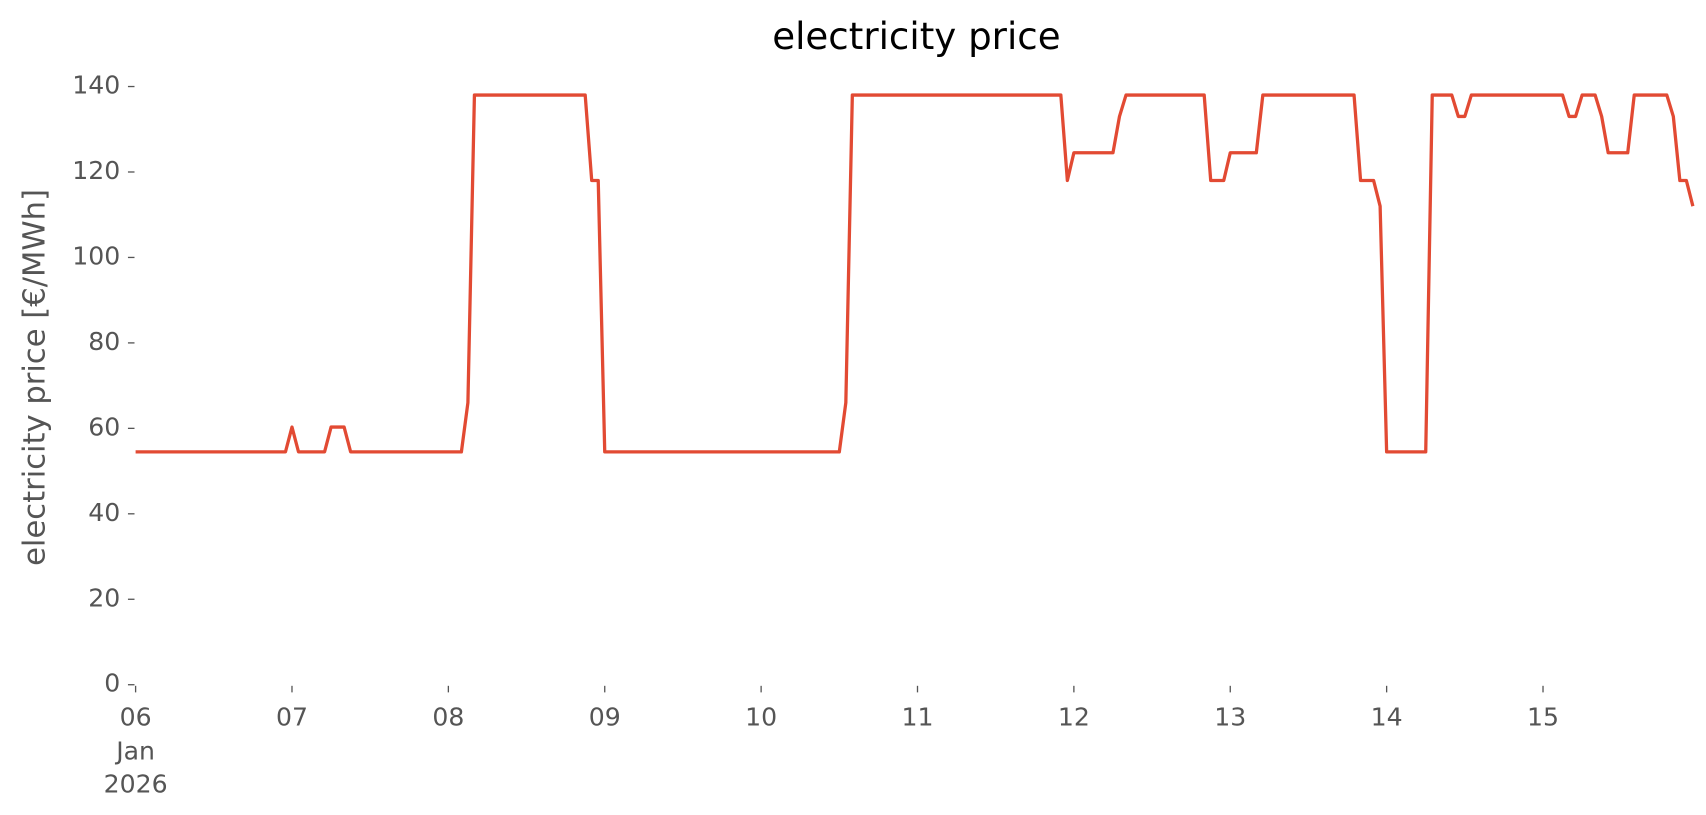  What do you see at coordinates (448, 717) in the screenshot?
I see `x-tick-label: 08` at bounding box center [448, 717].